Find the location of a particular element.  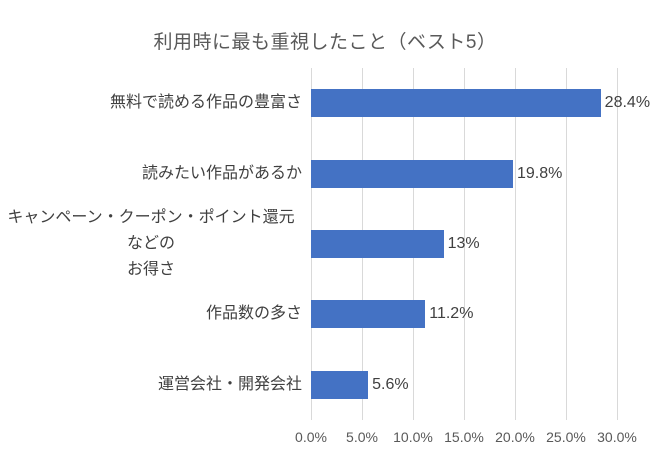

data-label: 13% is located at coordinates (463, 243).